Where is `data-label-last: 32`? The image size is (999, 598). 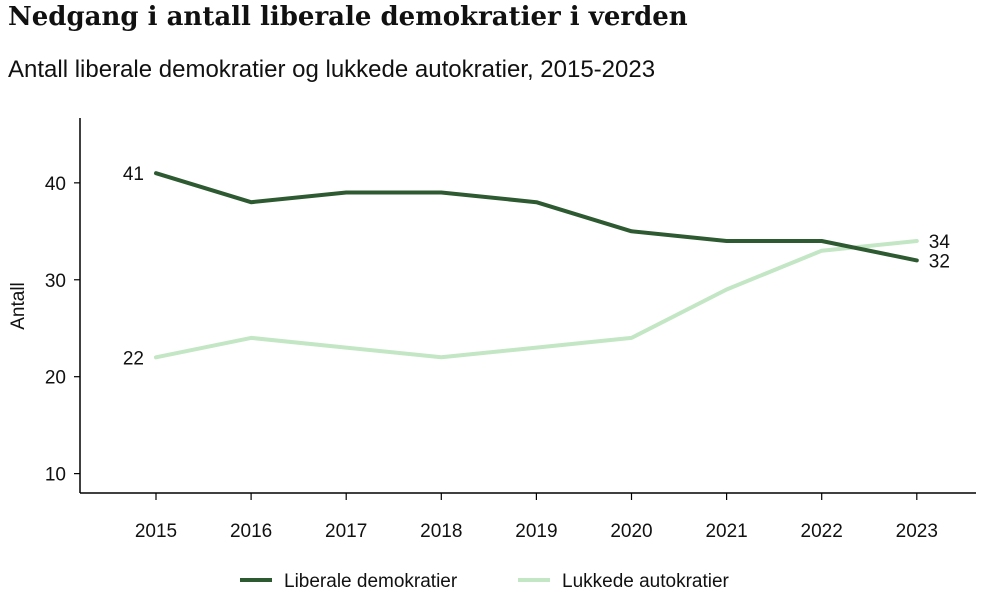
data-label-last: 32 is located at coordinates (939, 261).